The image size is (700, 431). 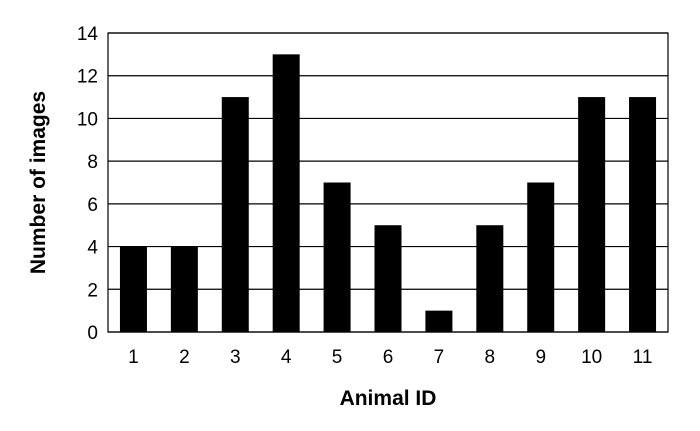 What do you see at coordinates (337, 357) in the screenshot?
I see `x-tick-label: 5` at bounding box center [337, 357].